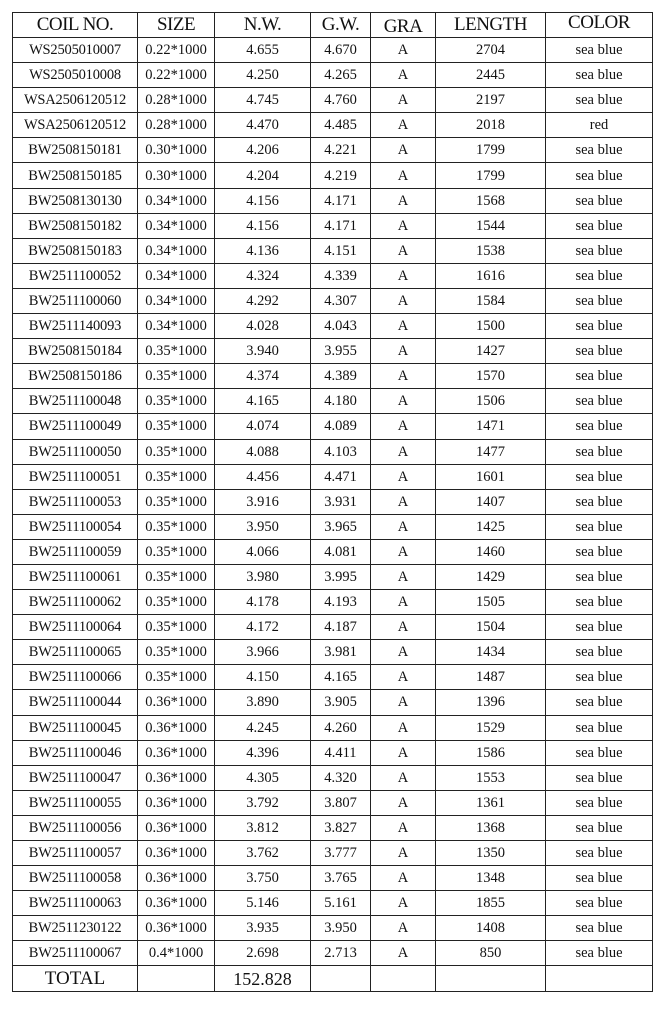 The image size is (660, 1024). What do you see at coordinates (490, 250) in the screenshot?
I see `length-cell: 1538` at bounding box center [490, 250].